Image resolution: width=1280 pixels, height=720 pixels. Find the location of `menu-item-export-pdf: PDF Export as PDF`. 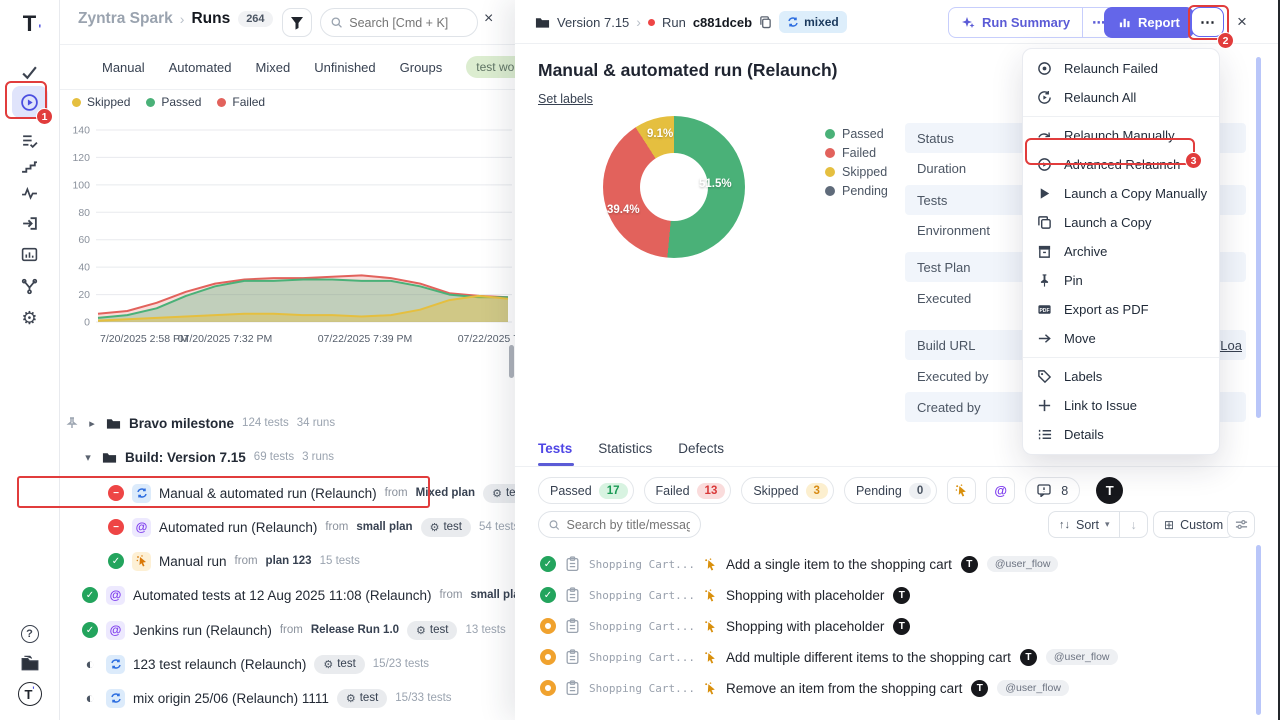

menu-item-export-pdf: PDF Export as PDF is located at coordinates (1121, 309).